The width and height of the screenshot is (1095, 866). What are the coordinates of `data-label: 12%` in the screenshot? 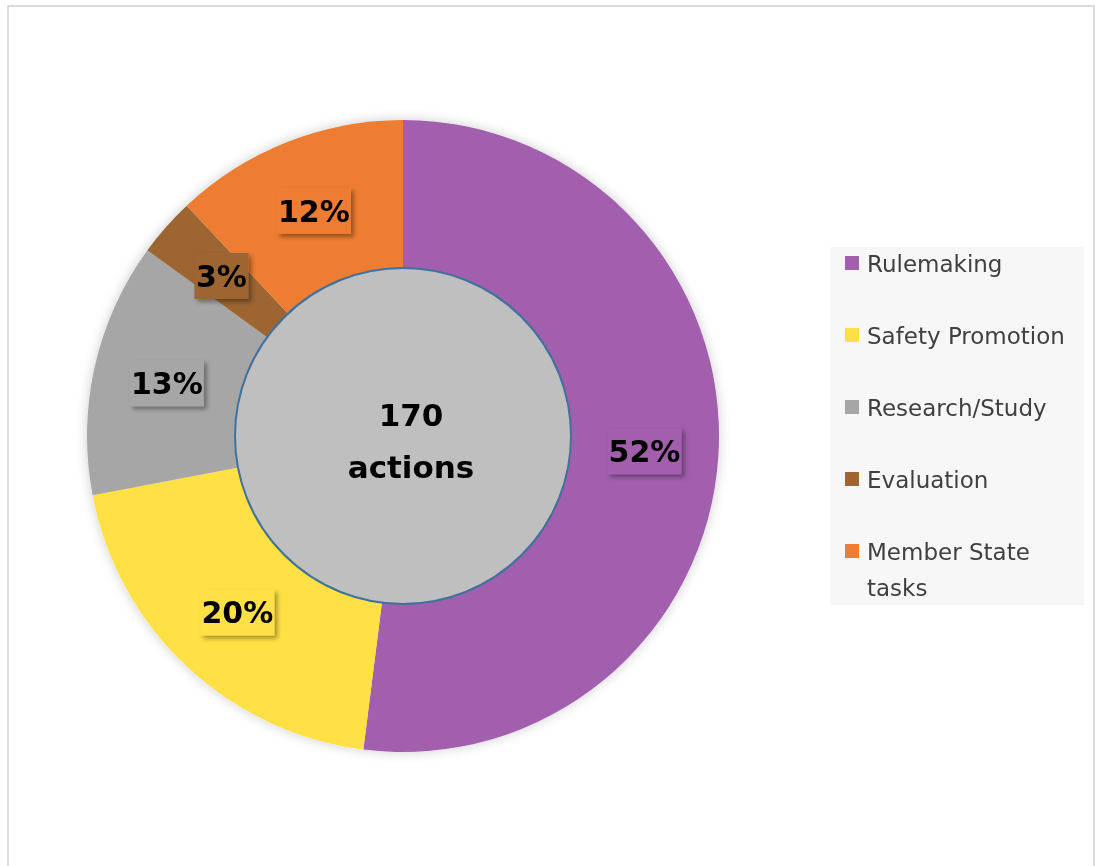 It's located at (314, 211).